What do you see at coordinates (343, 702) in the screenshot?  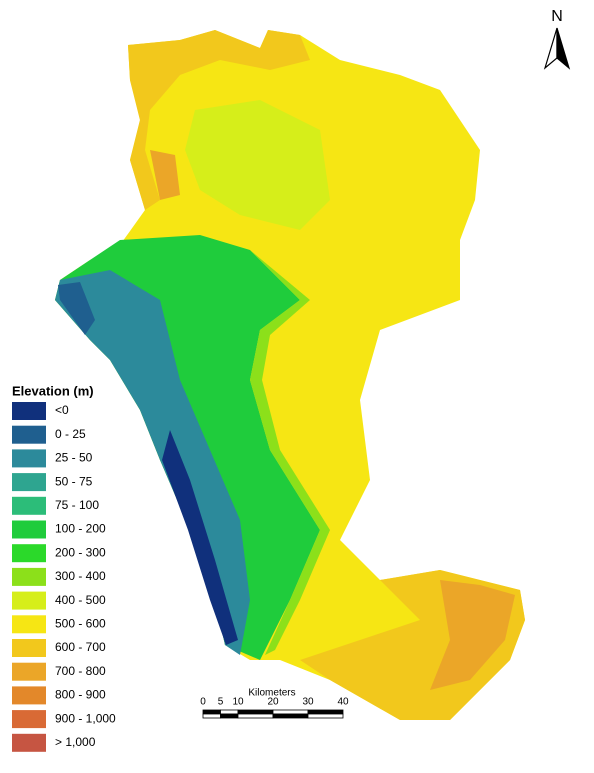 I see `scale-tick-label: 40` at bounding box center [343, 702].